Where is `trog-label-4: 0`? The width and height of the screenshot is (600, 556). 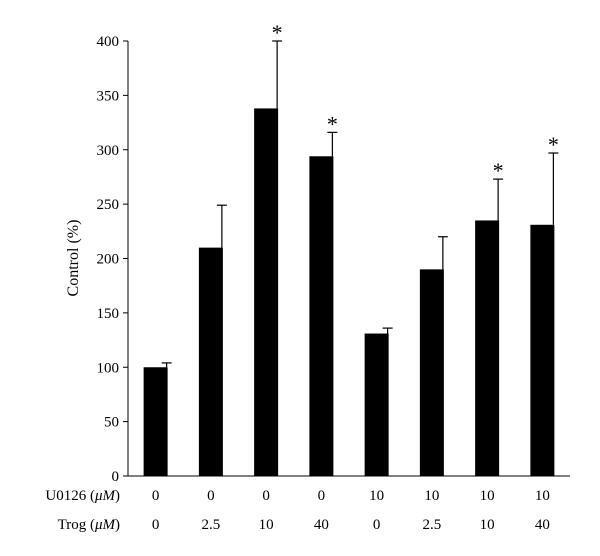 trog-label-4: 0 is located at coordinates (377, 525).